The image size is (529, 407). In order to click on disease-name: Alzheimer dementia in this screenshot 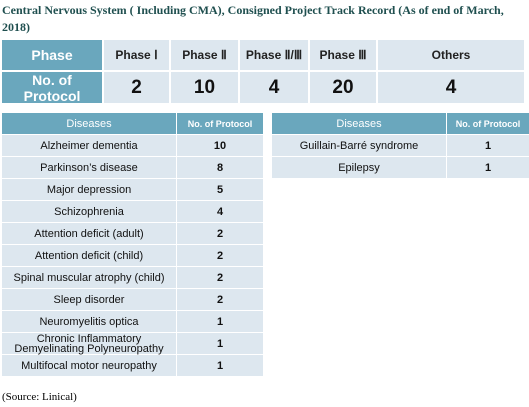, I will do `click(89, 145)`.